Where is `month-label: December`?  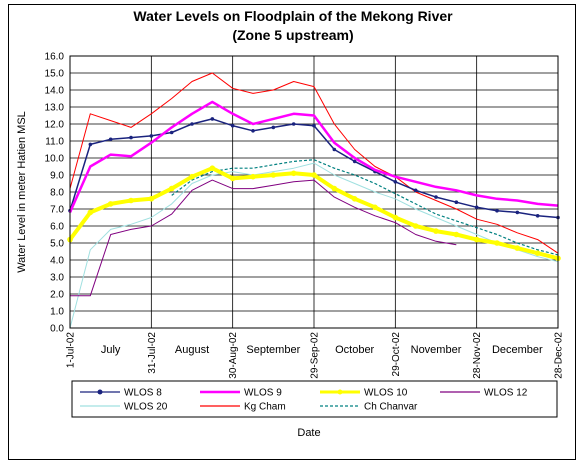 month-label: December is located at coordinates (517, 350).